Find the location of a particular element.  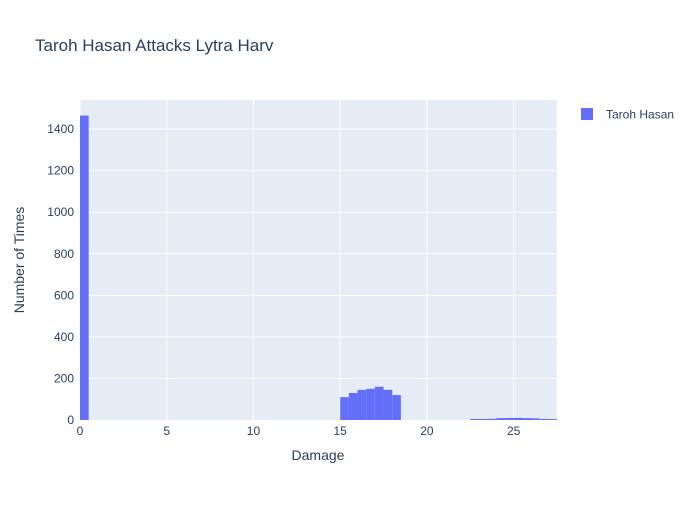

y-tick-label: 800 is located at coordinates (64, 254).